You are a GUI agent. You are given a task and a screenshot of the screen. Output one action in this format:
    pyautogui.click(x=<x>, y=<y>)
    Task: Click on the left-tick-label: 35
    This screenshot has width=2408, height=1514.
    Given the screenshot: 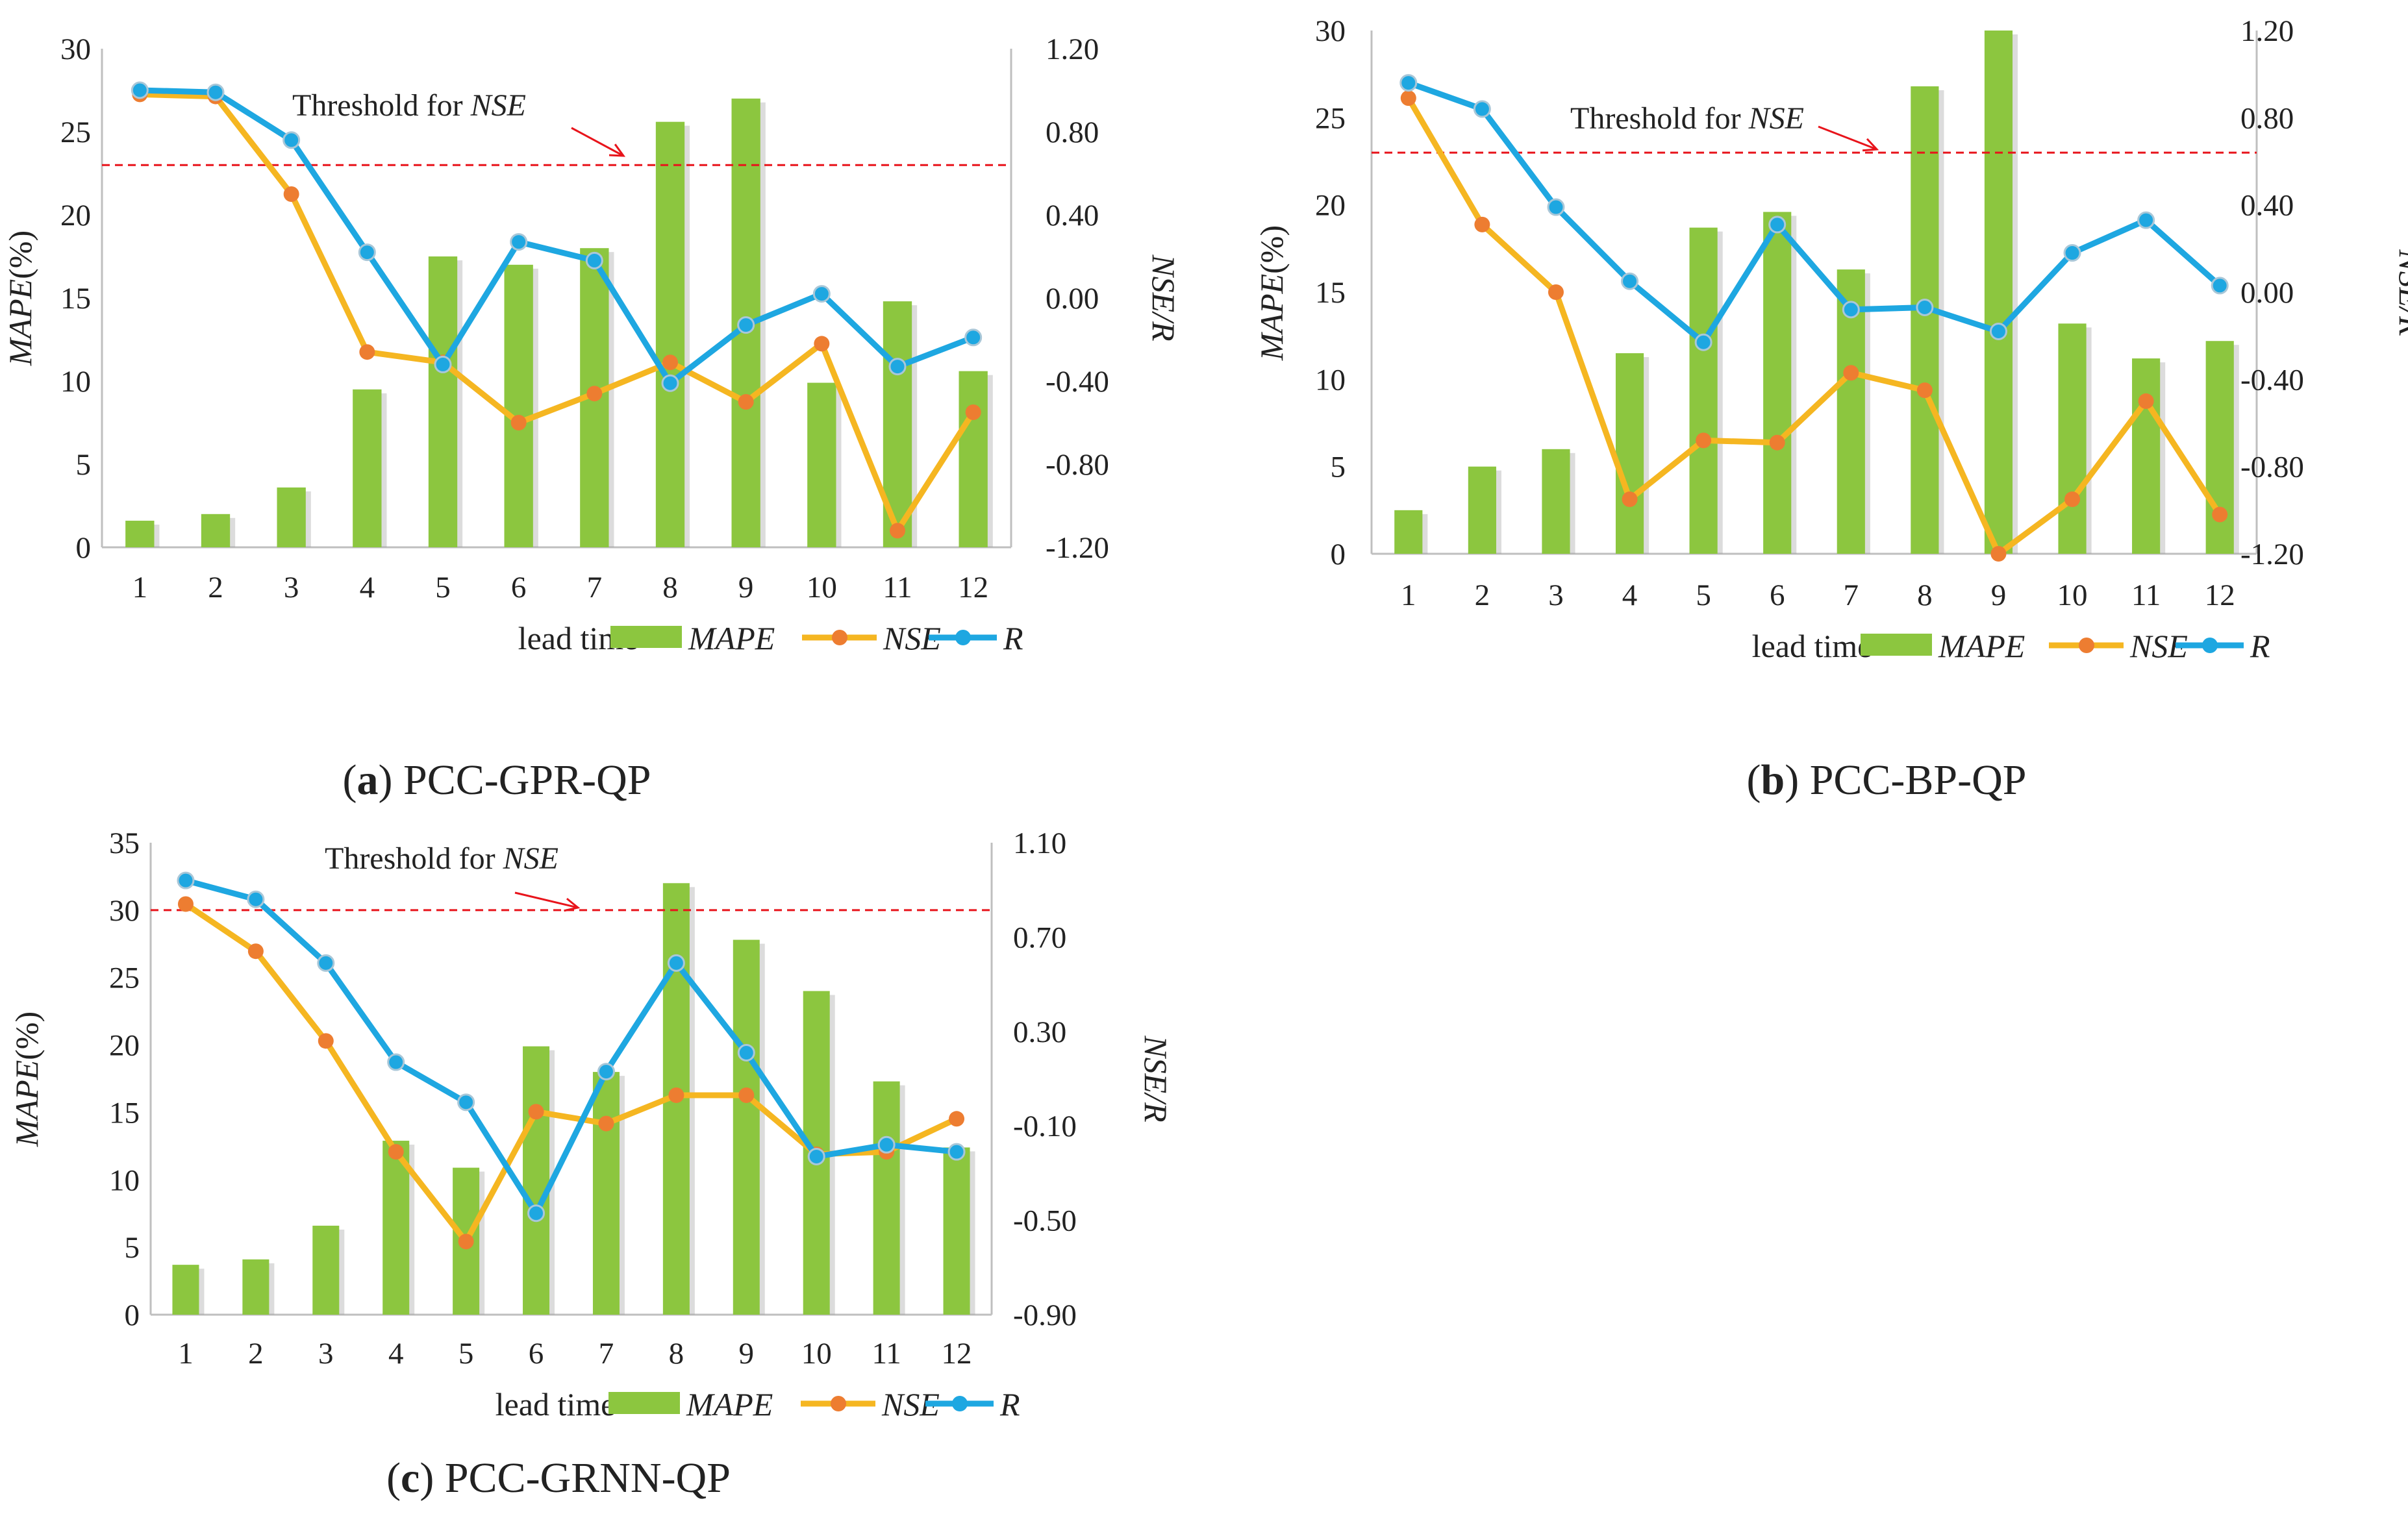 What is the action you would take?
    pyautogui.click(x=125, y=843)
    